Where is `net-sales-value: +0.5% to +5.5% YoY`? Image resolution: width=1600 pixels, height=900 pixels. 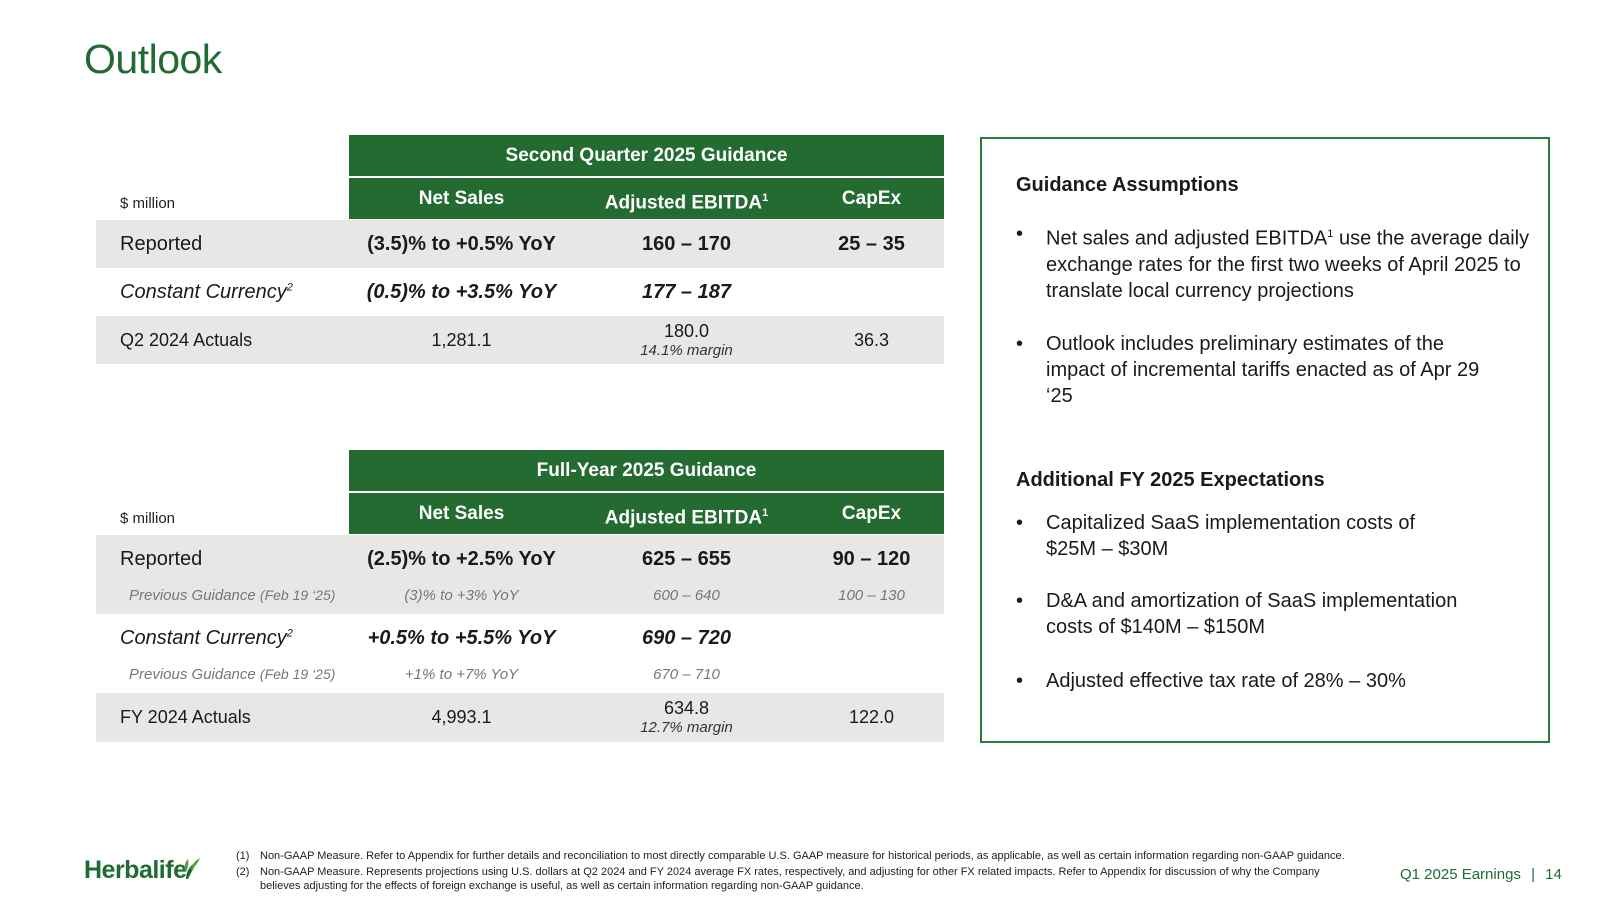
net-sales-value: +0.5% to +5.5% YoY is located at coordinates (461, 638).